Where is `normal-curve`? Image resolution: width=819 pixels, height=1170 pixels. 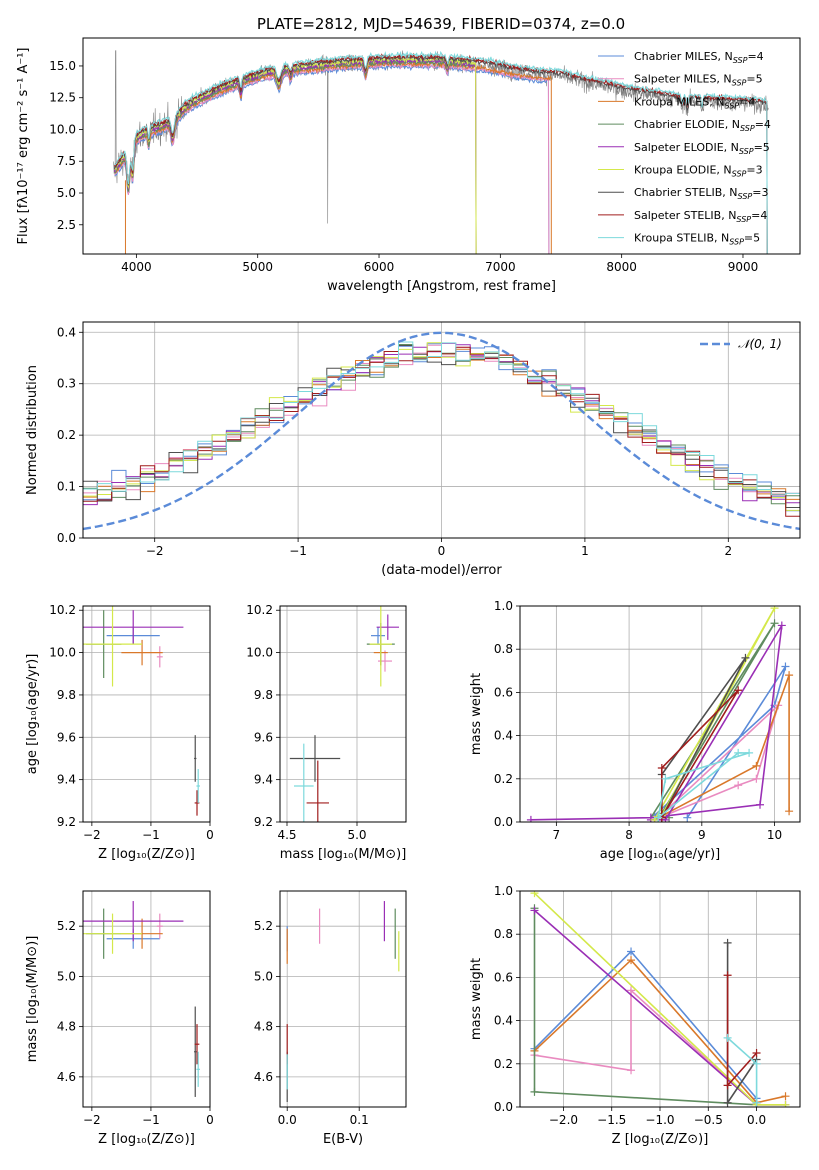
normal-curve is located at coordinates (441, 431).